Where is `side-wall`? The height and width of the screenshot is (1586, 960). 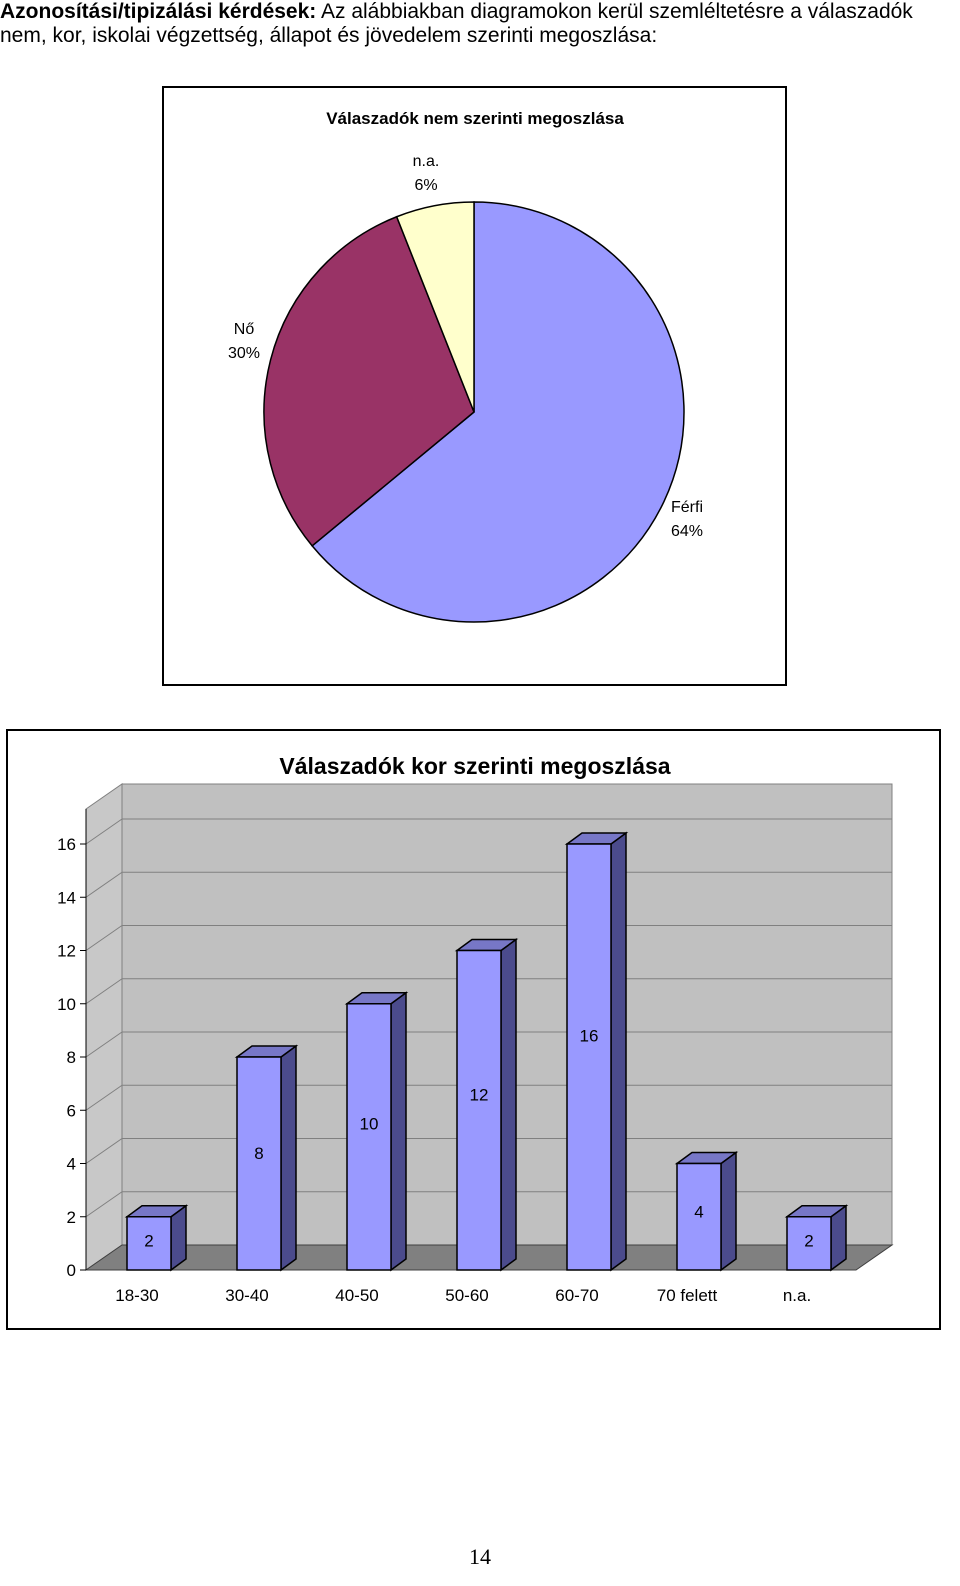
side-wall is located at coordinates (104, 1027).